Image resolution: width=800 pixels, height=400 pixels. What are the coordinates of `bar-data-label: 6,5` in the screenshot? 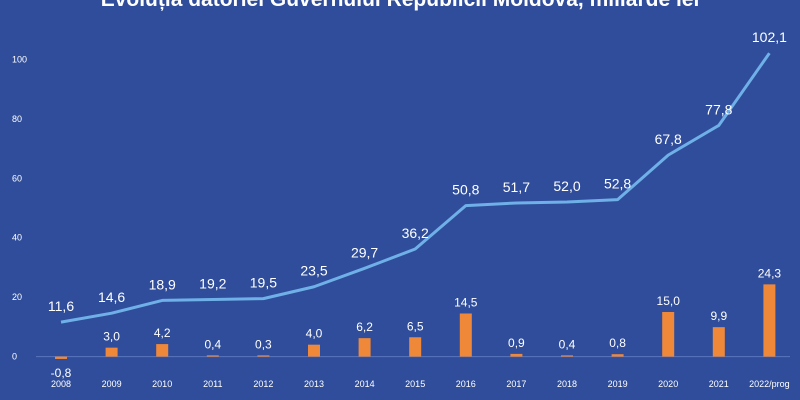 It's located at (415, 326).